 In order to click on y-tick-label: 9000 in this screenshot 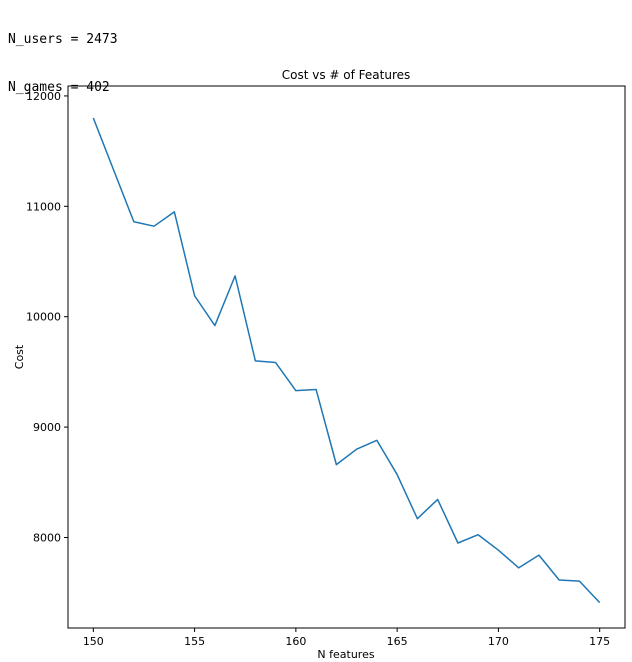, I will do `click(47, 427)`.